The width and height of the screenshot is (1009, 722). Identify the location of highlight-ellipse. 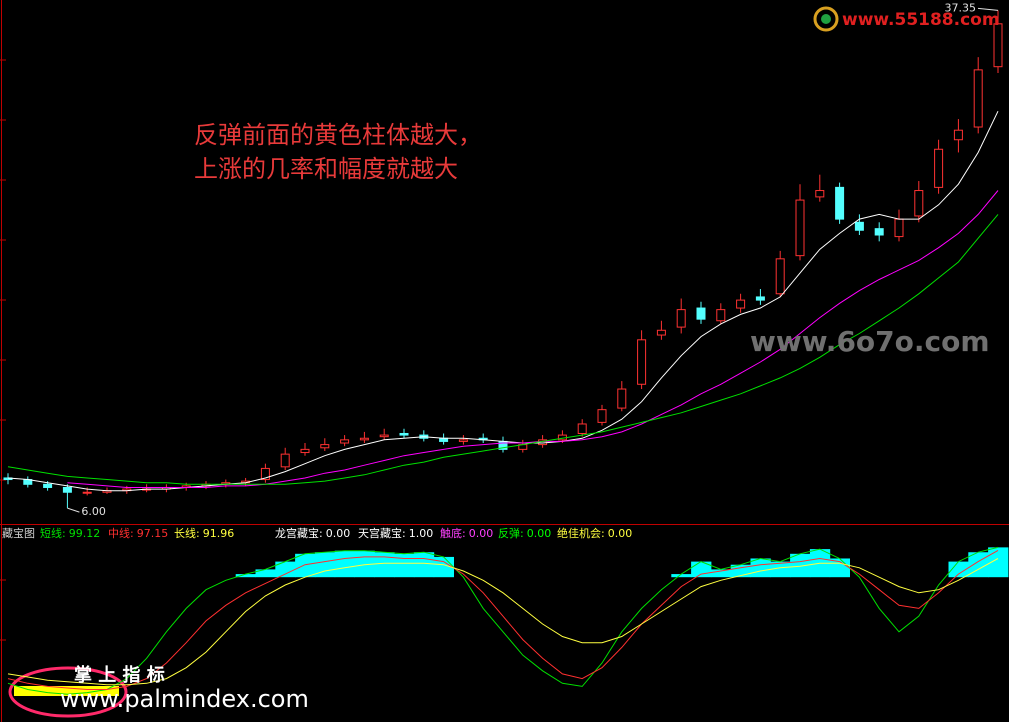
(68, 692).